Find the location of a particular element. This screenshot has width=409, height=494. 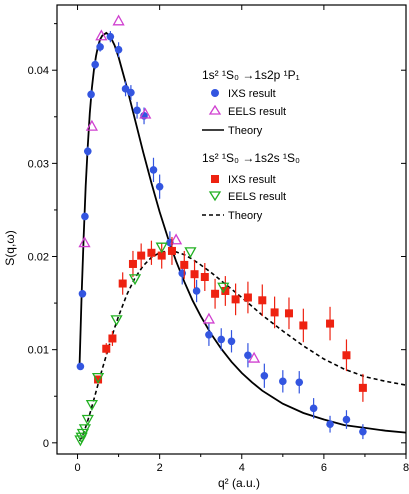

x-tick-label: 4 is located at coordinates (242, 468).